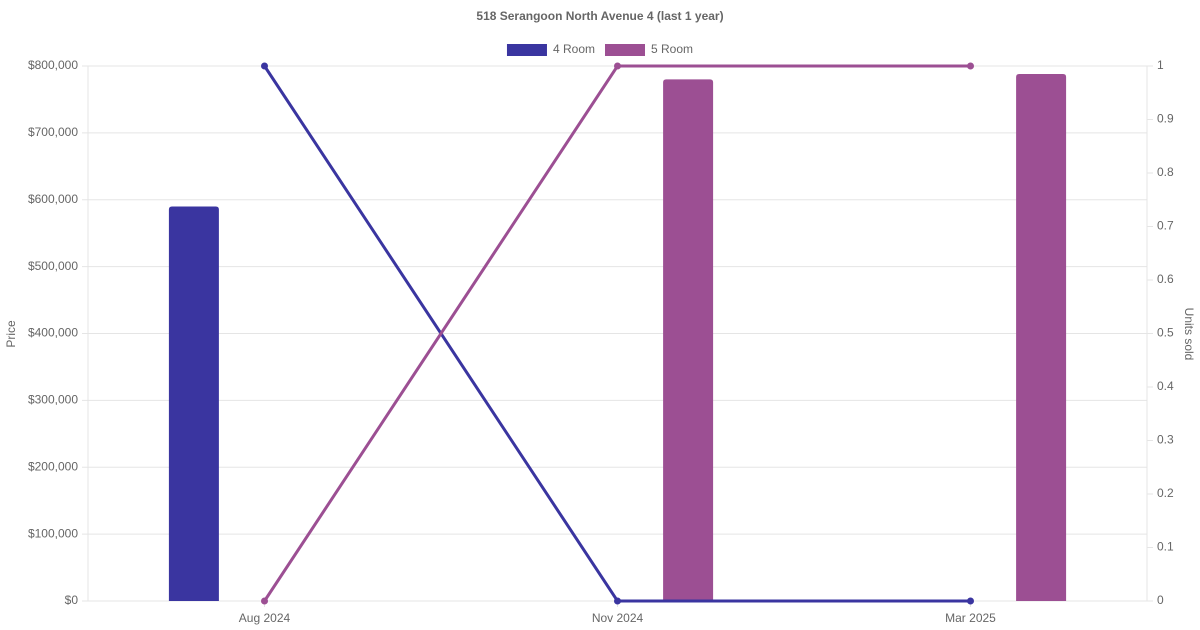 This screenshot has height=630, width=1200. I want to click on legend-label: 5 Room, so click(672, 49).